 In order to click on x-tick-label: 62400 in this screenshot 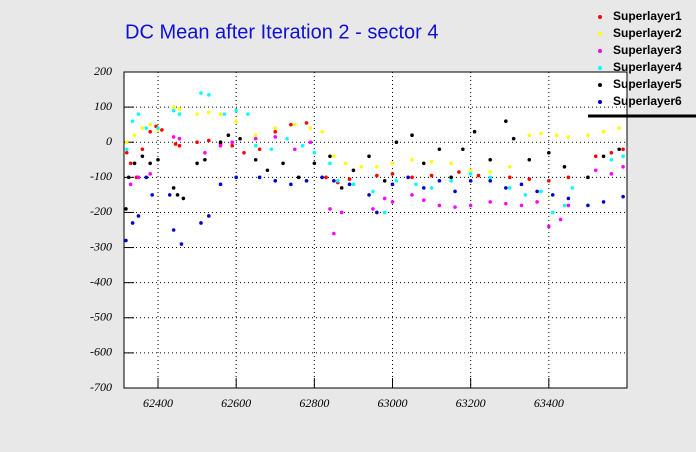, I will do `click(158, 403)`.